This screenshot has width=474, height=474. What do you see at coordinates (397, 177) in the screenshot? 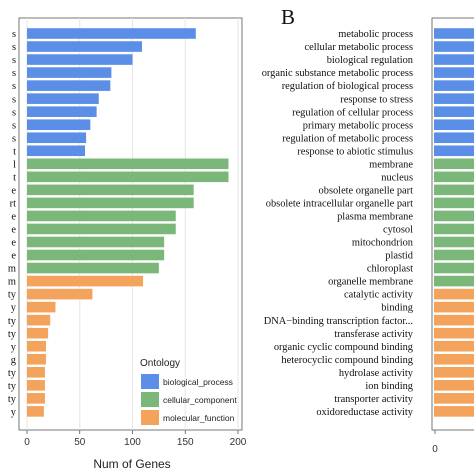
I see `category-label: nucleus` at bounding box center [397, 177].